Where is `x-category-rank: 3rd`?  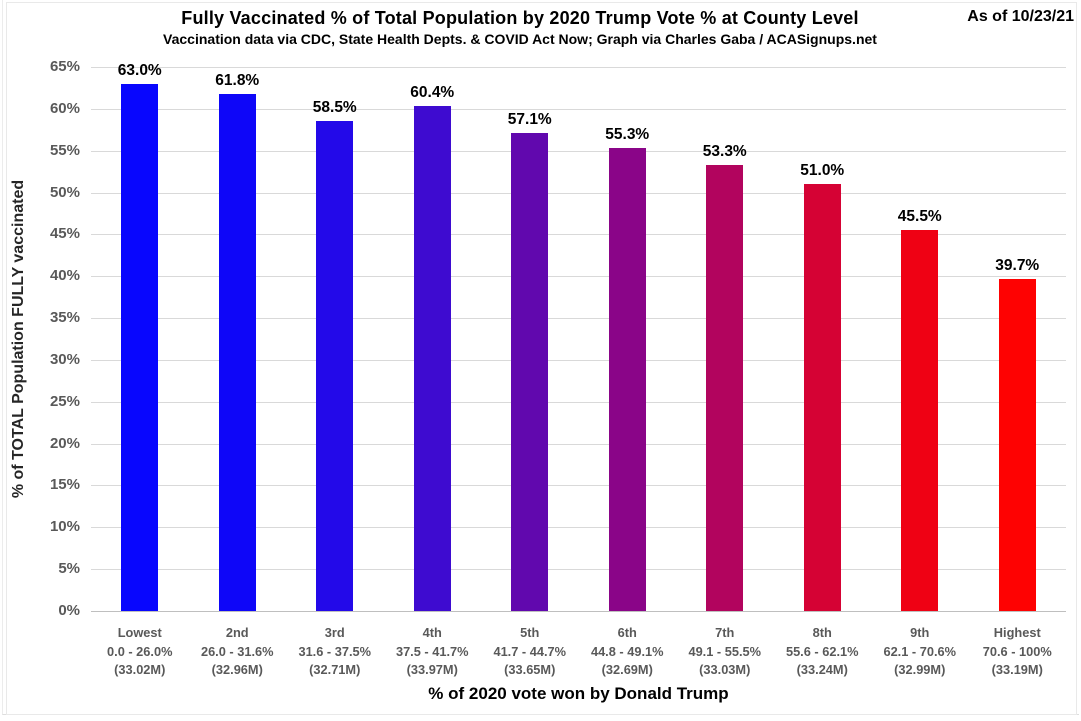
x-category-rank: 3rd is located at coordinates (334, 632).